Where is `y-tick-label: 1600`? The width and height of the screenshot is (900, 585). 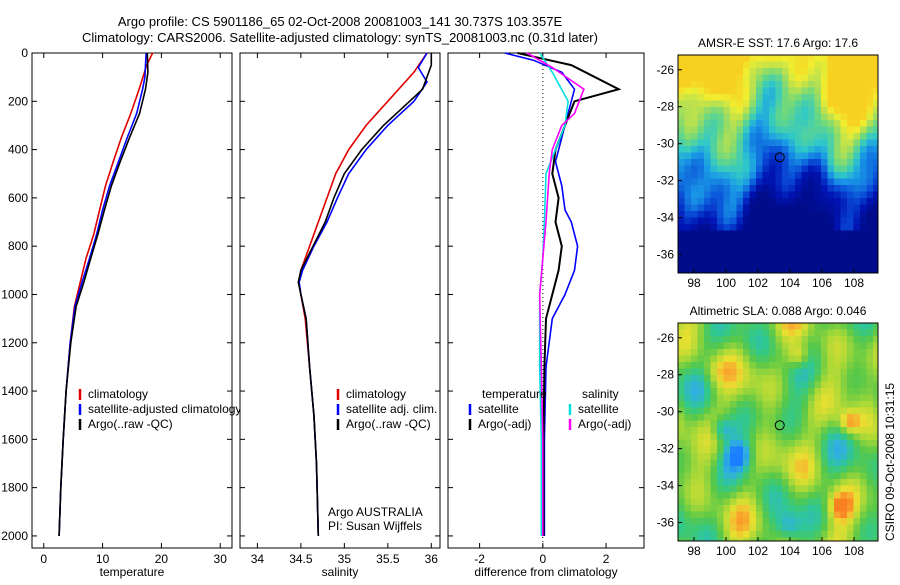
y-tick-label: 1600 is located at coordinates (14, 439).